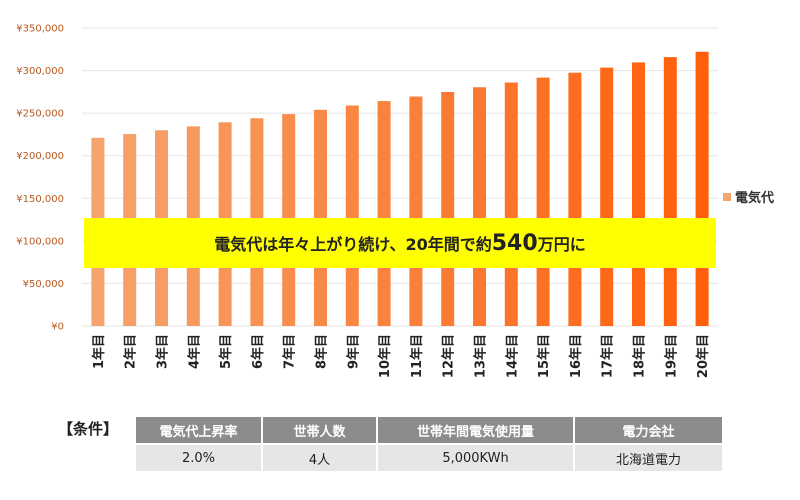 This screenshot has height=500, width=800. I want to click on banner-text-before: 電気代は年々上がり続け、20年間で約, so click(353, 244).